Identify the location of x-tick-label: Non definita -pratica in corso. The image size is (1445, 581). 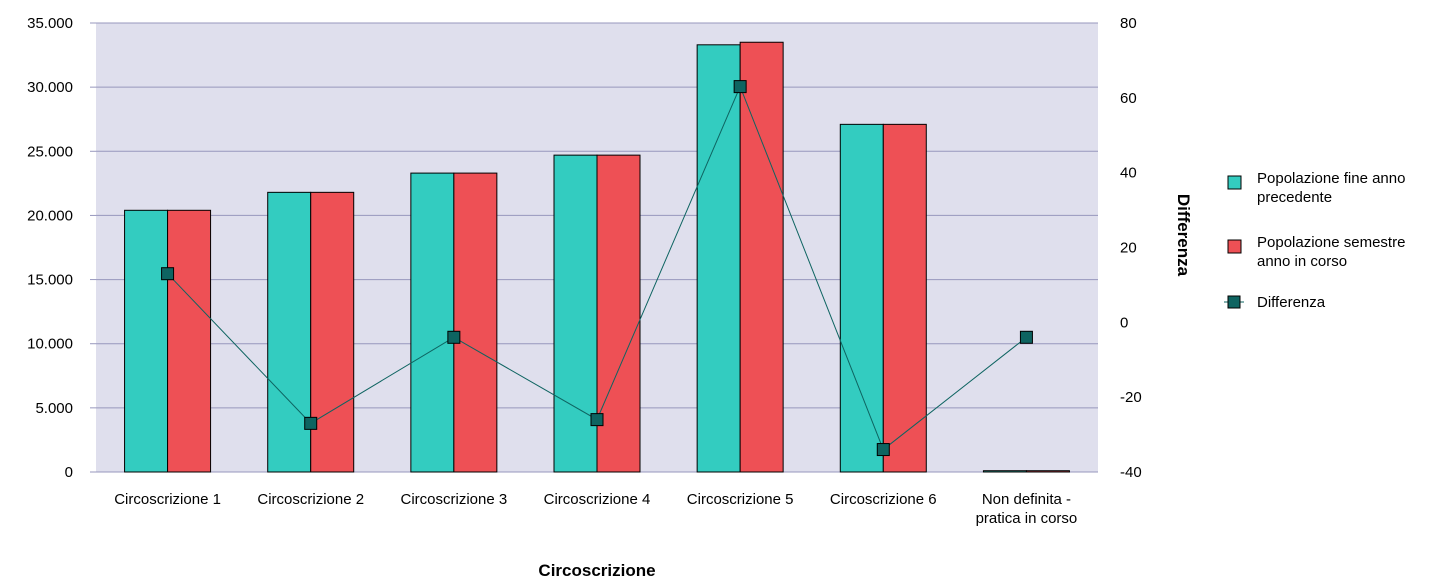
(1027, 509).